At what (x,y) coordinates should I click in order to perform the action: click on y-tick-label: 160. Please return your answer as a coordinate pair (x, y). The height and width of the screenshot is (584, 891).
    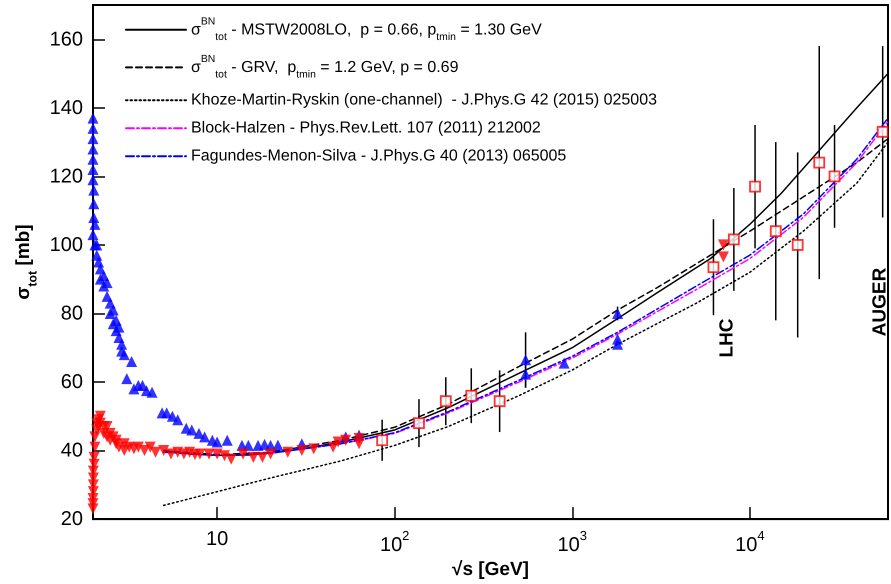
    Looking at the image, I should click on (66, 39).